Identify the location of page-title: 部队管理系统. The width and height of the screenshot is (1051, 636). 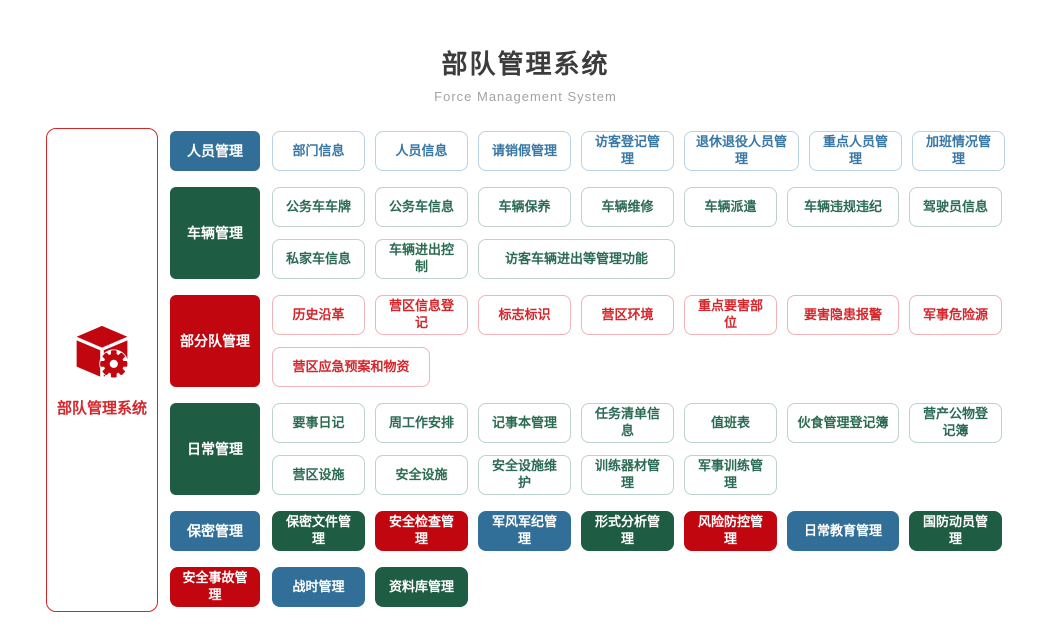
(525, 64).